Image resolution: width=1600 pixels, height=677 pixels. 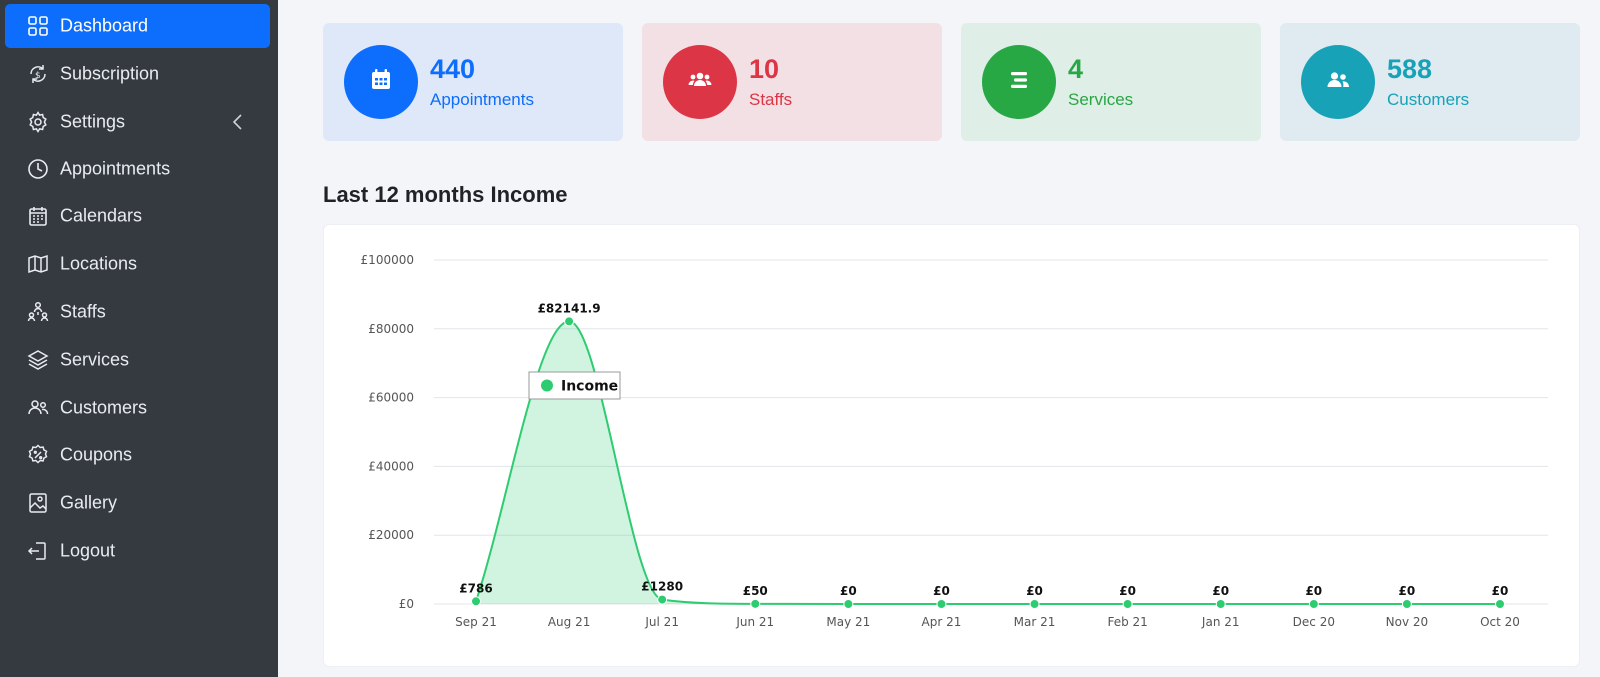 What do you see at coordinates (764, 69) in the screenshot?
I see `stat-value: 10` at bounding box center [764, 69].